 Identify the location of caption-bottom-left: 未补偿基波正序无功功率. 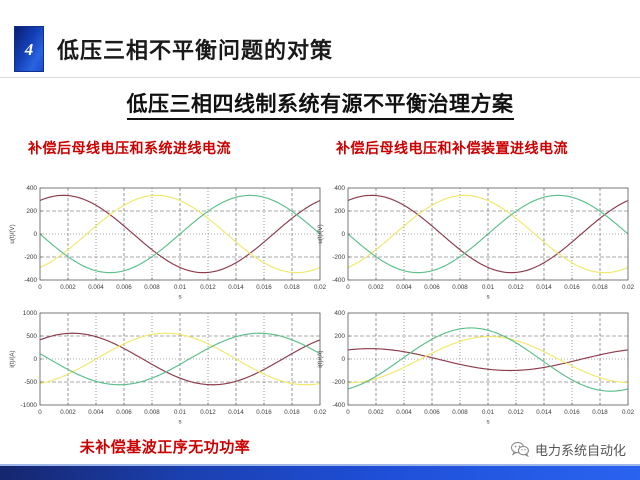
(165, 448).